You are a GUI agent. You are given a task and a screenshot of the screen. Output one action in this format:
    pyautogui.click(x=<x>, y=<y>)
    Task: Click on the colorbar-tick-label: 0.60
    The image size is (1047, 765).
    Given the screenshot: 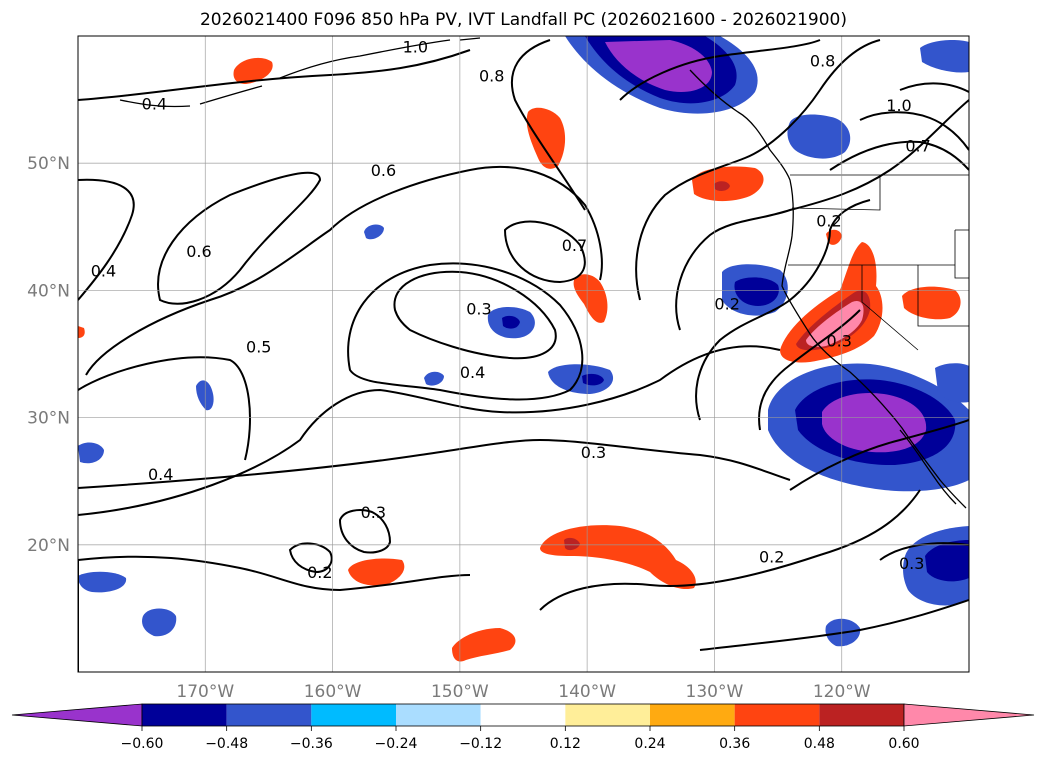 What is the action you would take?
    pyautogui.click(x=903, y=744)
    